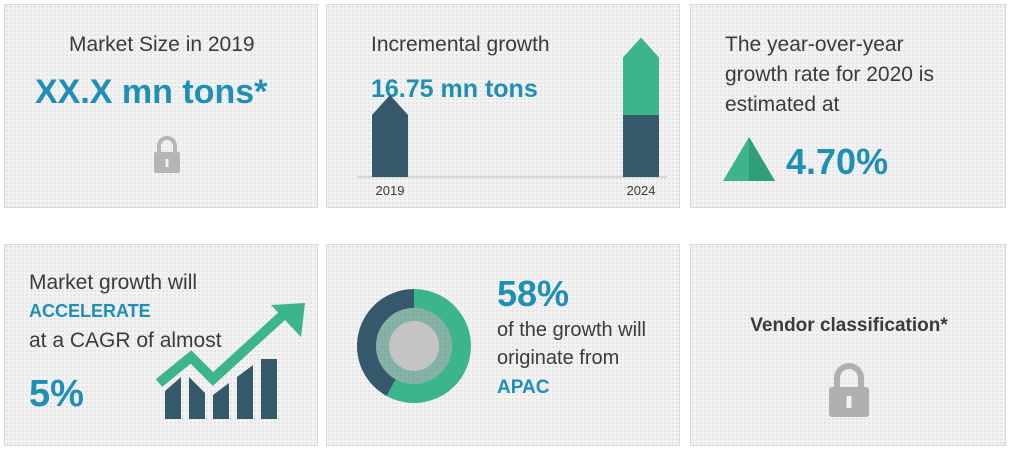  Describe the element at coordinates (125, 340) in the screenshot. I see `cagr-line-2: at a CAGR of almost` at that location.